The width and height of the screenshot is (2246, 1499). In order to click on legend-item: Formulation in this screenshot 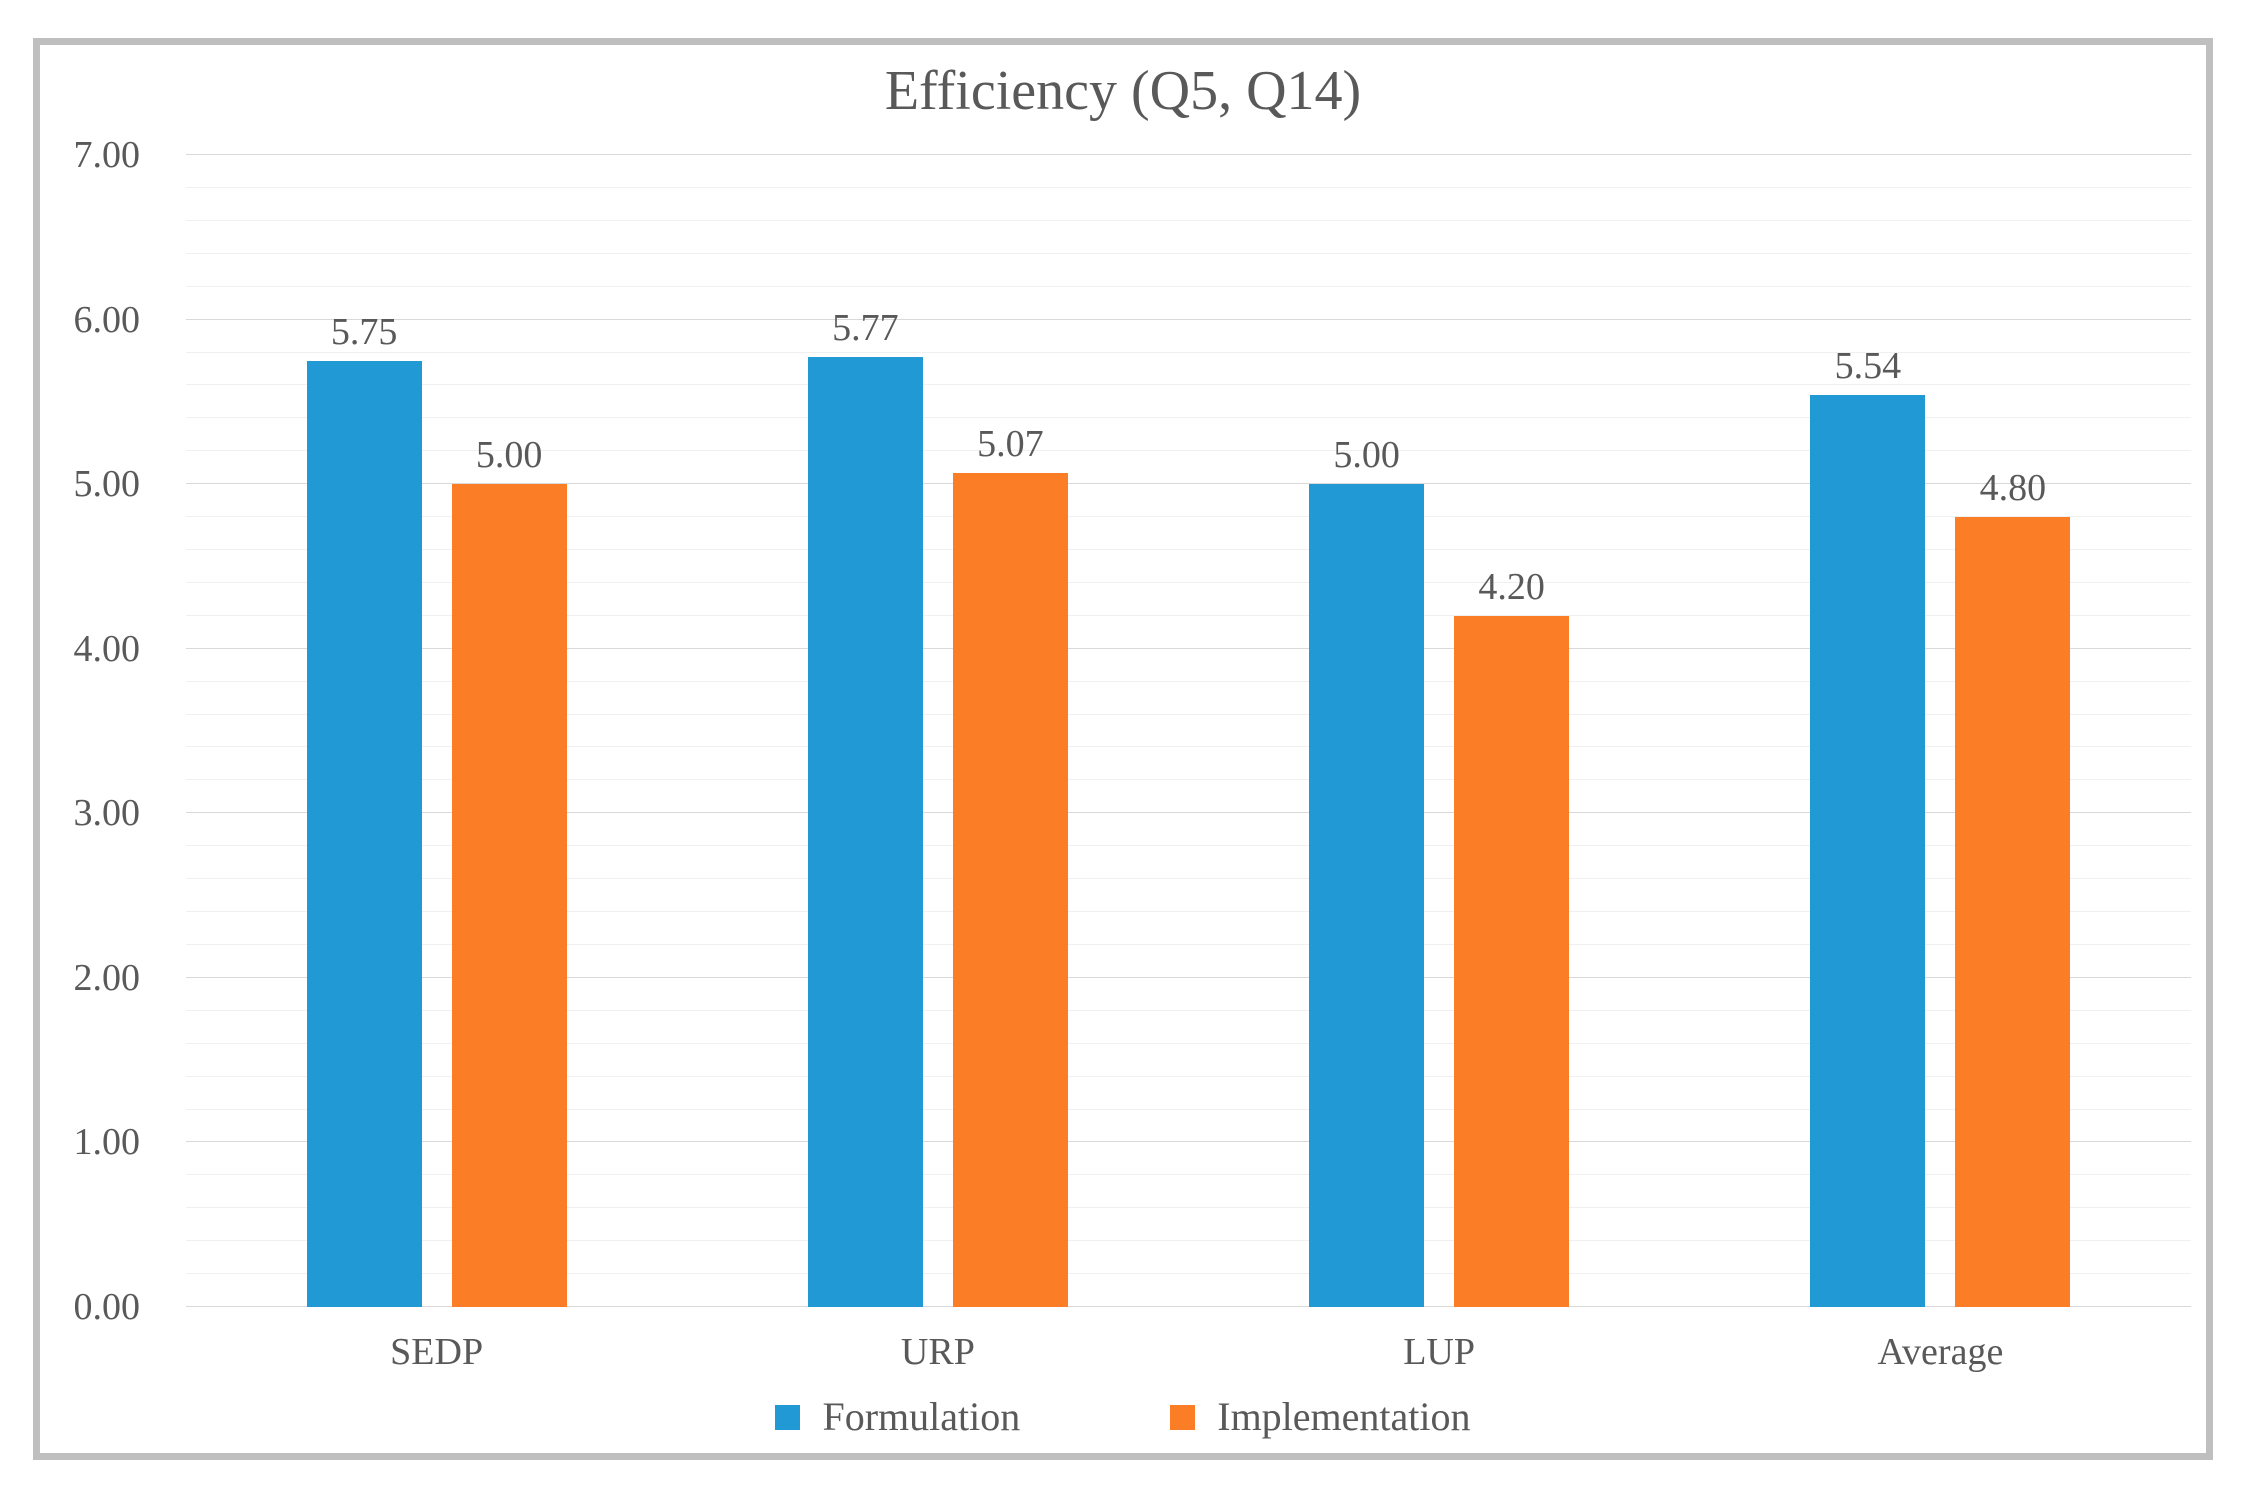, I will do `click(897, 1417)`.